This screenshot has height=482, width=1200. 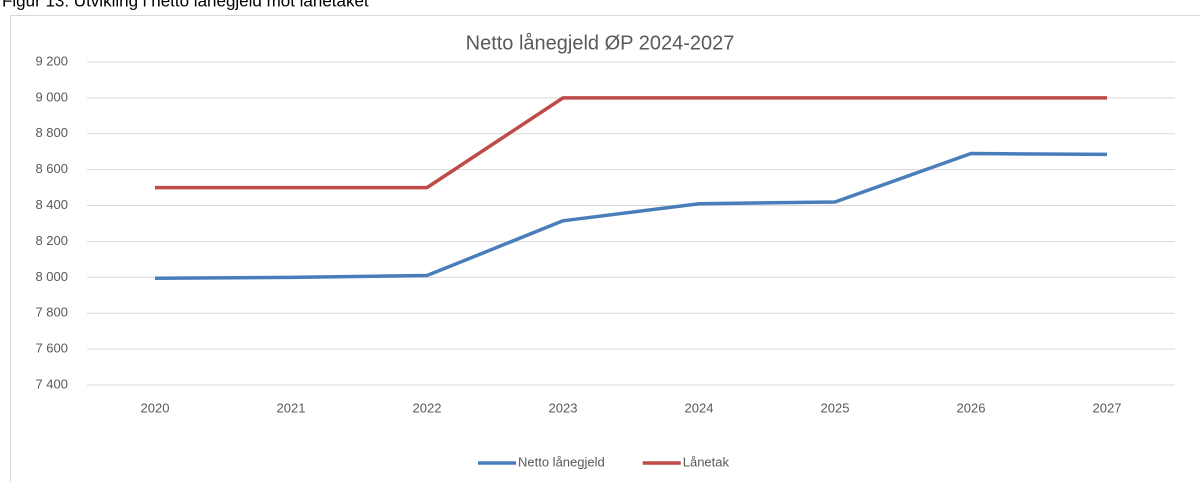 What do you see at coordinates (155, 407) in the screenshot?
I see `x-tick-label: 2020` at bounding box center [155, 407].